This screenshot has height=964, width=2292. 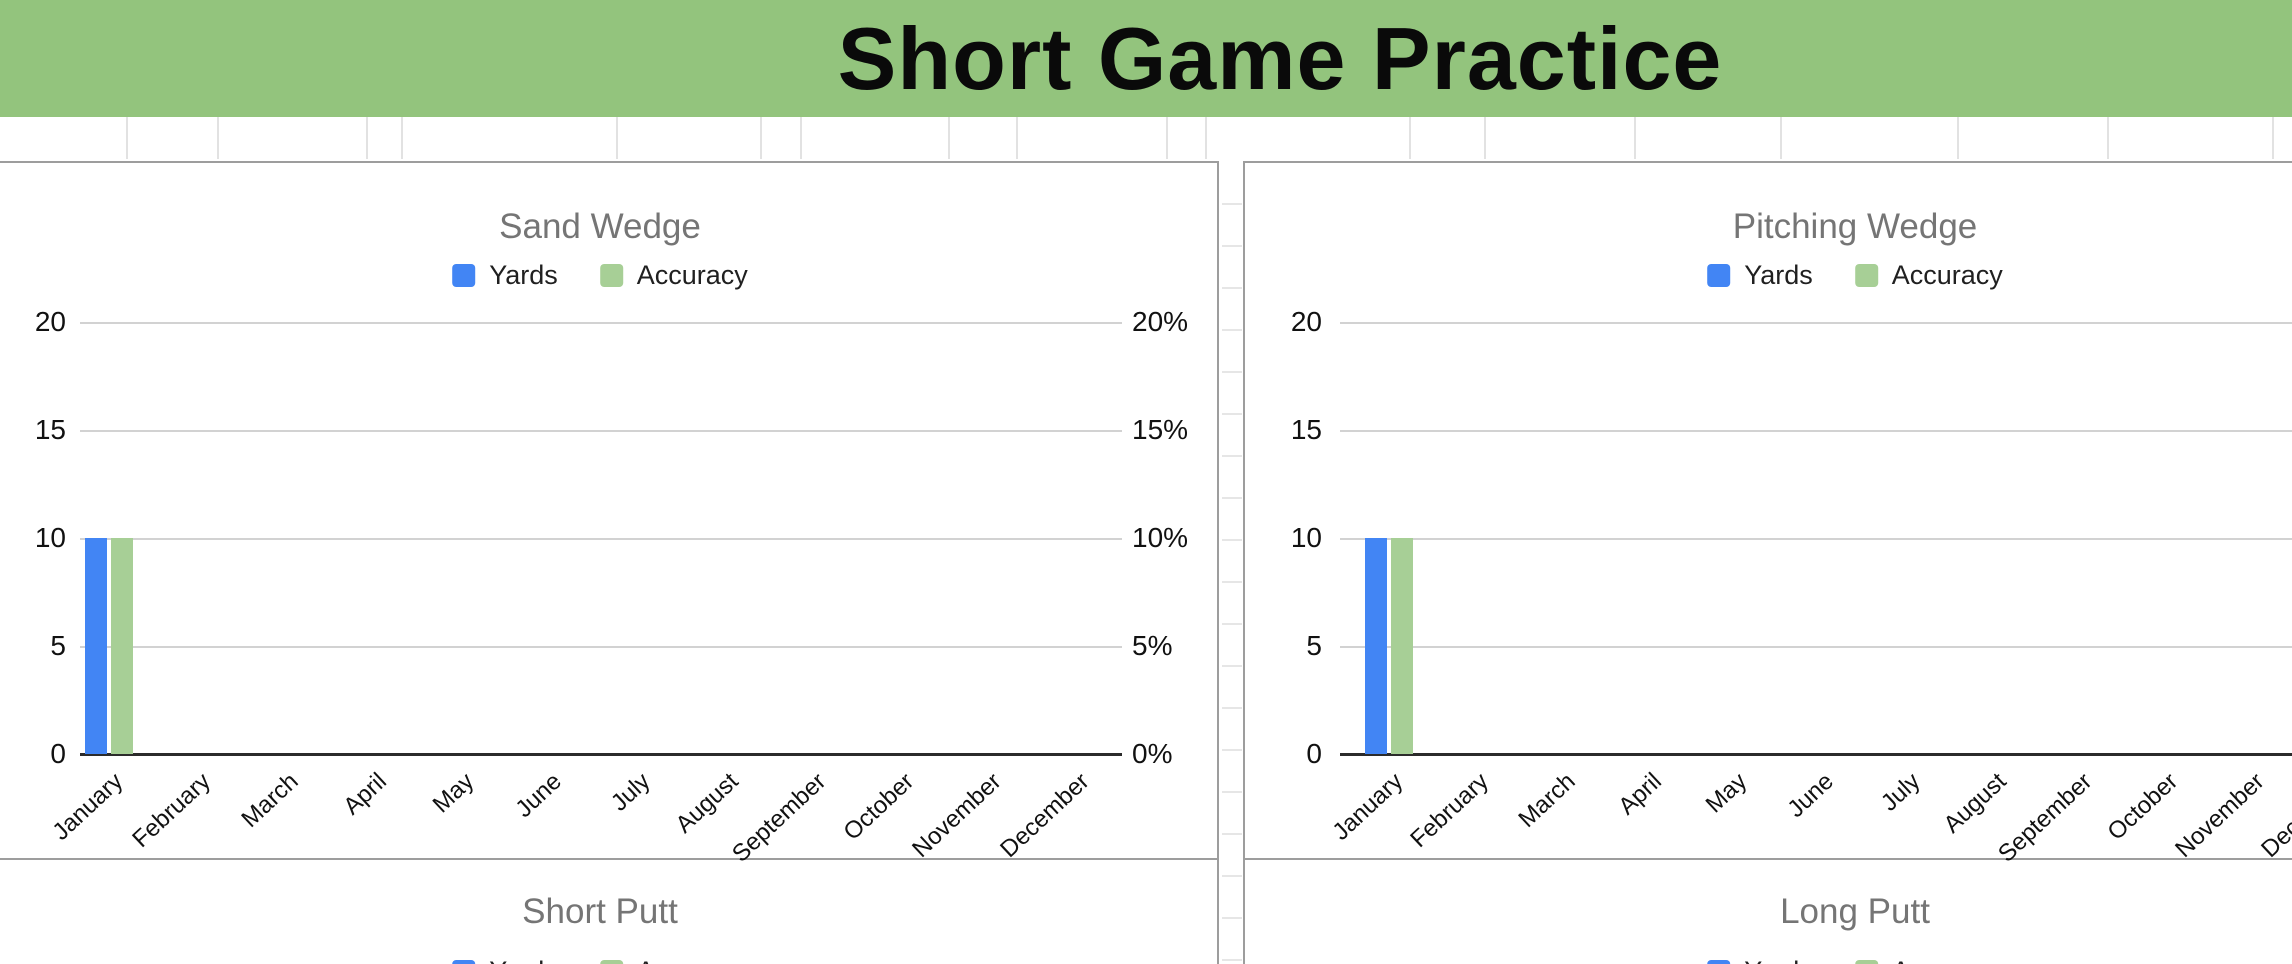 What do you see at coordinates (1855, 226) in the screenshot?
I see `chart-title-pitching-wedge: Pitching Wedge` at bounding box center [1855, 226].